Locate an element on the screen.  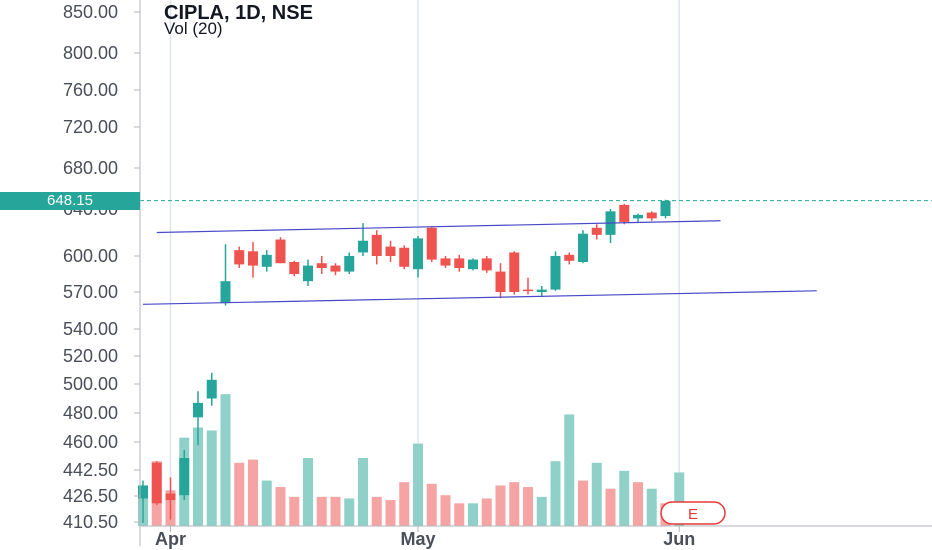
price-tick-label: 800.00 is located at coordinates (90, 53).